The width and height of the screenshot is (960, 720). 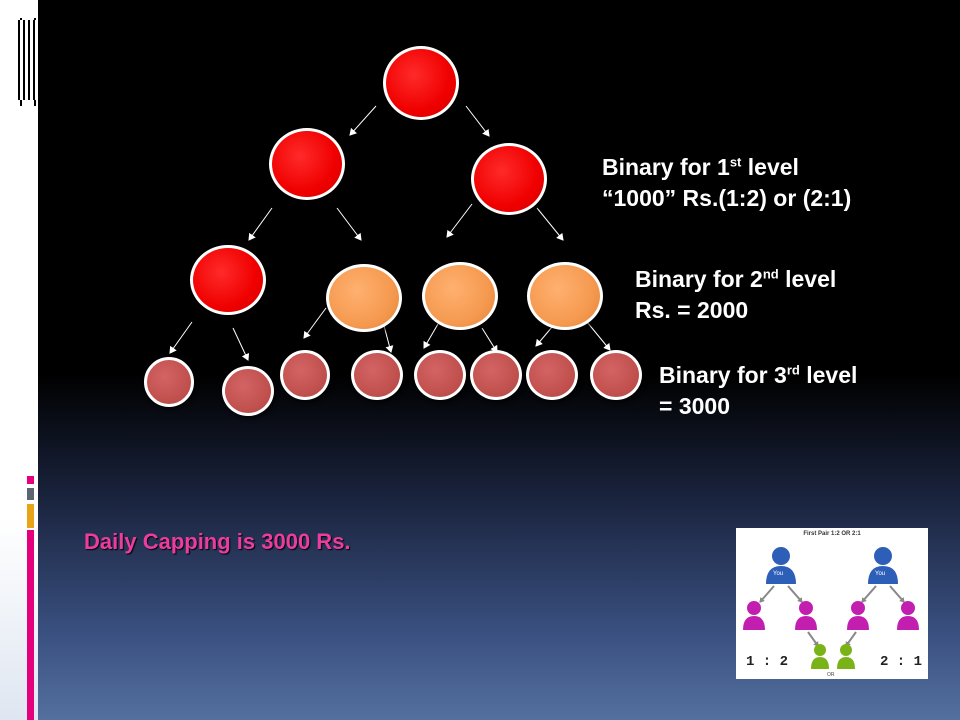 I want to click on accent-lines, so click(x=27, y=60).